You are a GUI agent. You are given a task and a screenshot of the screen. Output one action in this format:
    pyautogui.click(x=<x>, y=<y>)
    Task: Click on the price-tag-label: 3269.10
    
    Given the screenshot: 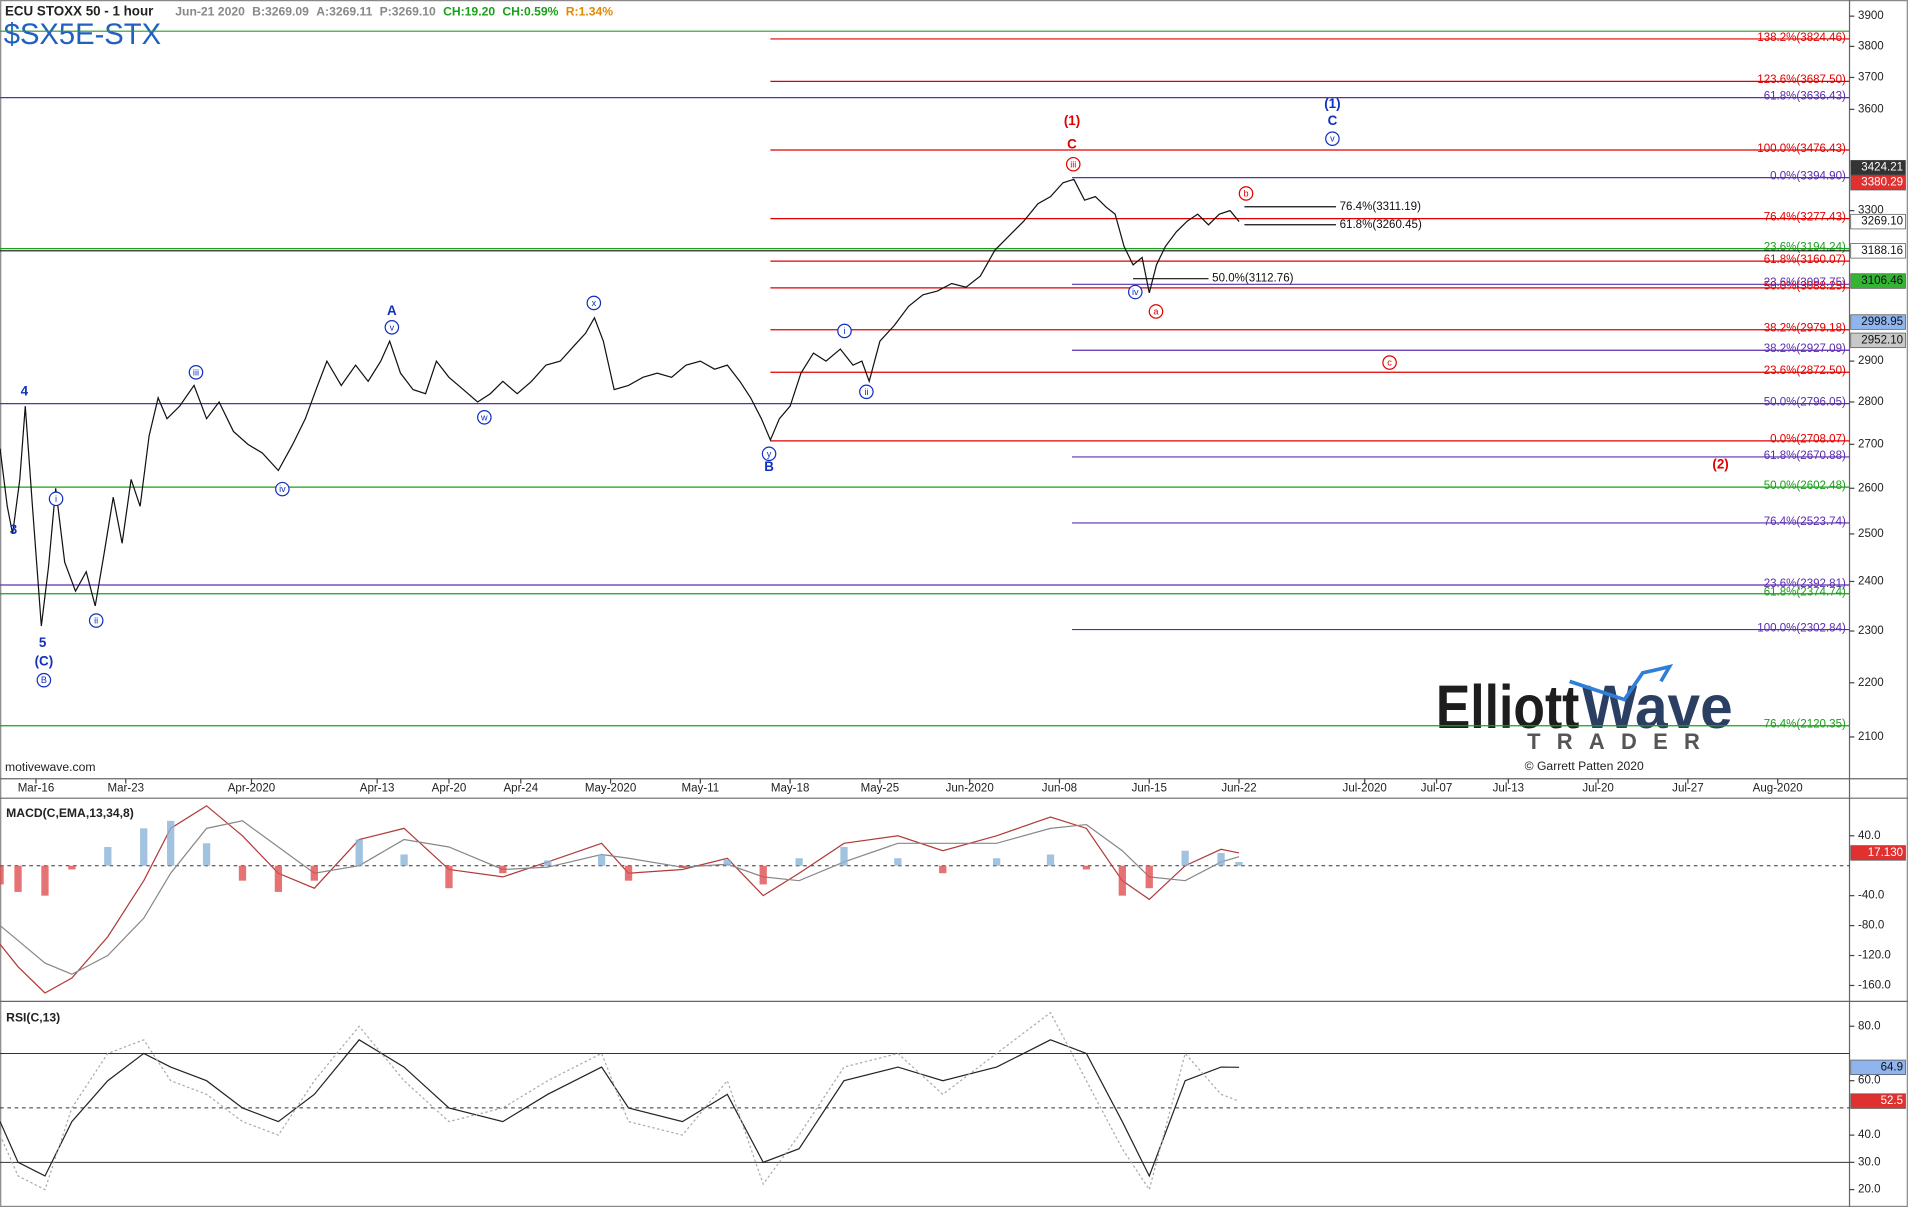 What is the action you would take?
    pyautogui.click(x=1882, y=222)
    